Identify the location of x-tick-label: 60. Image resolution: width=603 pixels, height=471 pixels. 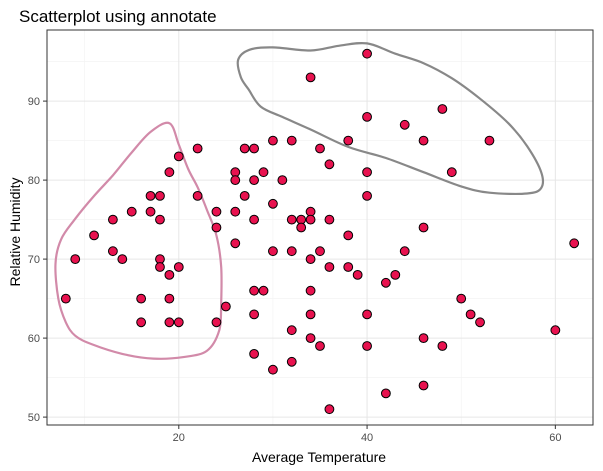
(555, 438).